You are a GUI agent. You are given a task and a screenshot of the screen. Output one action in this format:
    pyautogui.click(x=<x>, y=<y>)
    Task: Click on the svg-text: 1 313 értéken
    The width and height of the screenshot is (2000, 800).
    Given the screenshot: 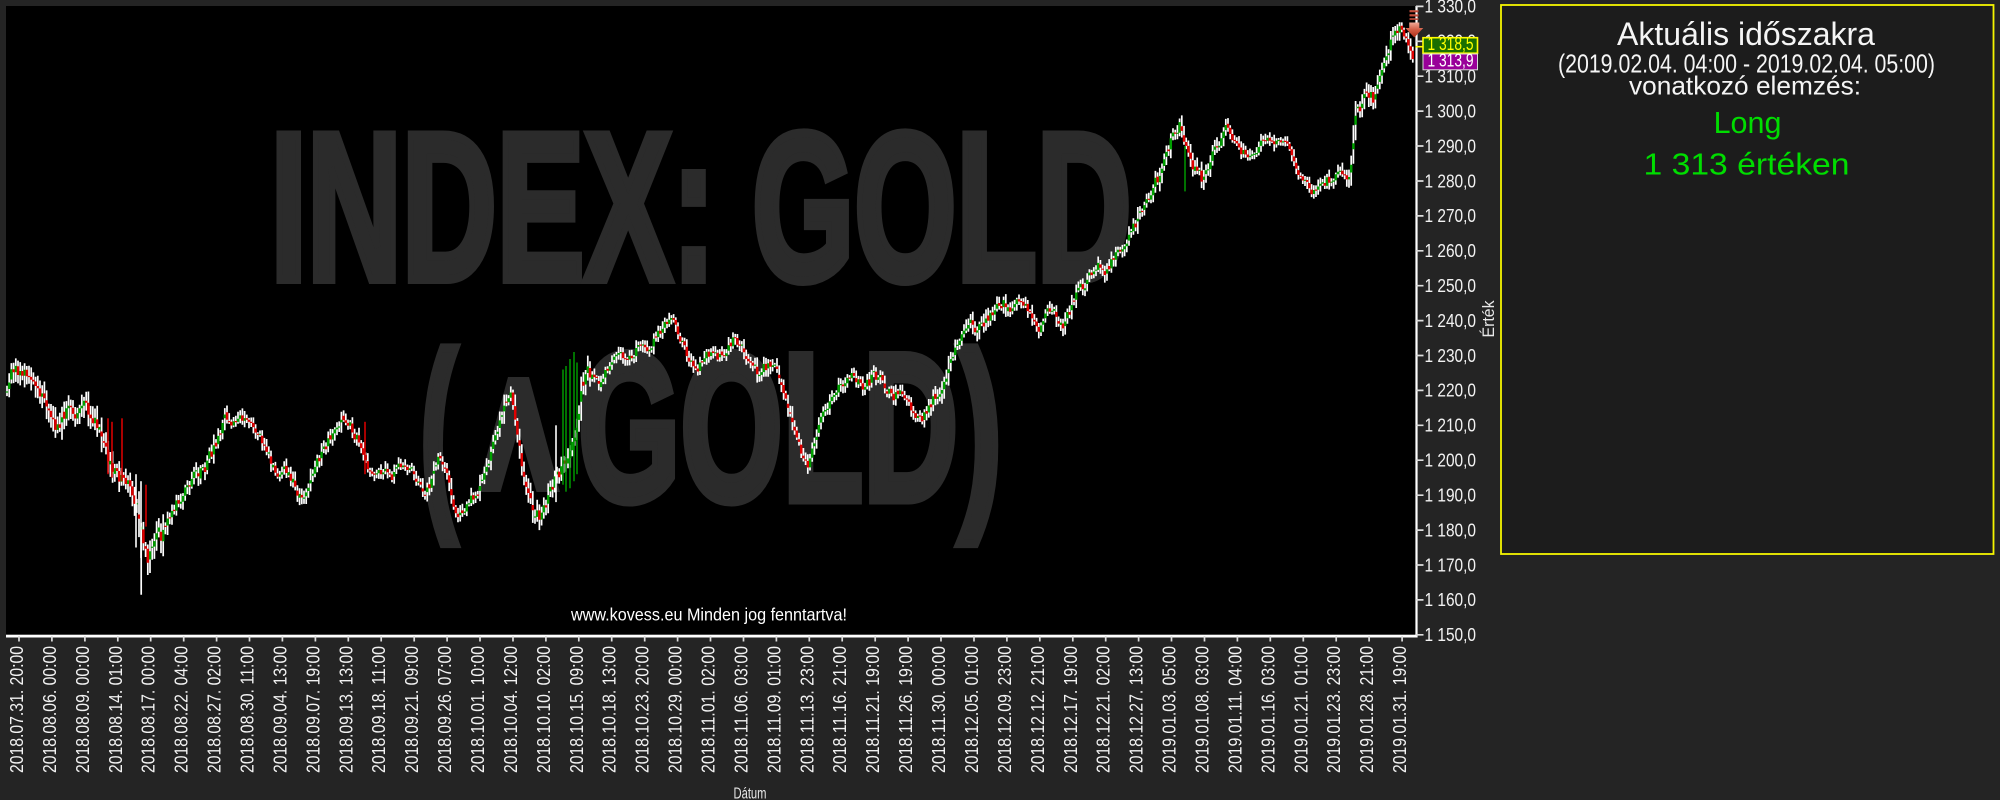 What is the action you would take?
    pyautogui.click(x=1747, y=165)
    